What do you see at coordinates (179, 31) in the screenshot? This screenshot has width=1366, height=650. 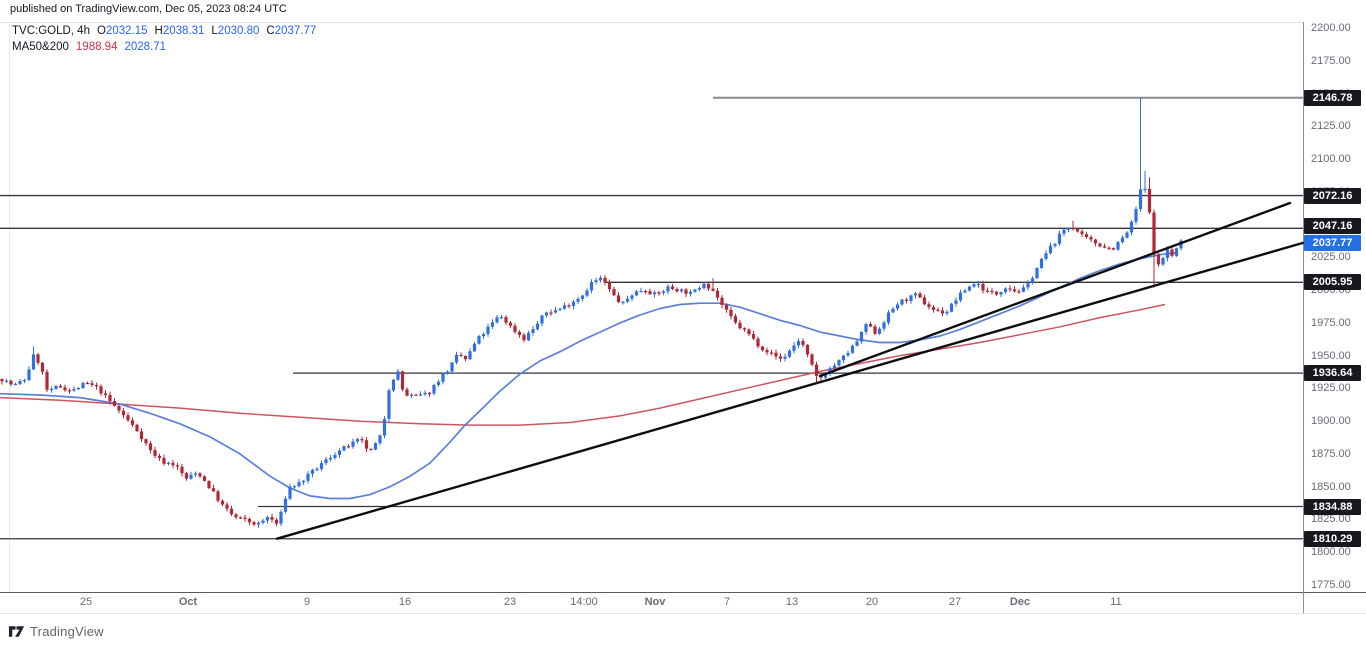 I see `high-value: H2038.31` at bounding box center [179, 31].